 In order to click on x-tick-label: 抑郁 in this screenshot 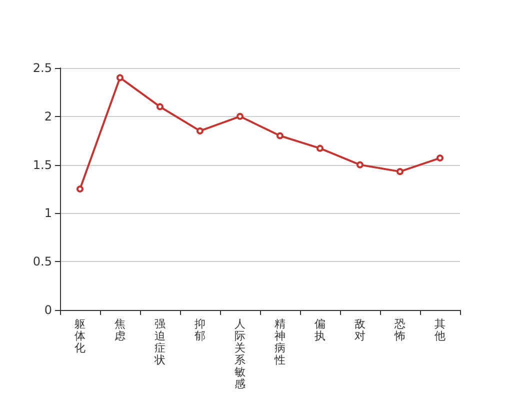, I will do `click(200, 330)`.